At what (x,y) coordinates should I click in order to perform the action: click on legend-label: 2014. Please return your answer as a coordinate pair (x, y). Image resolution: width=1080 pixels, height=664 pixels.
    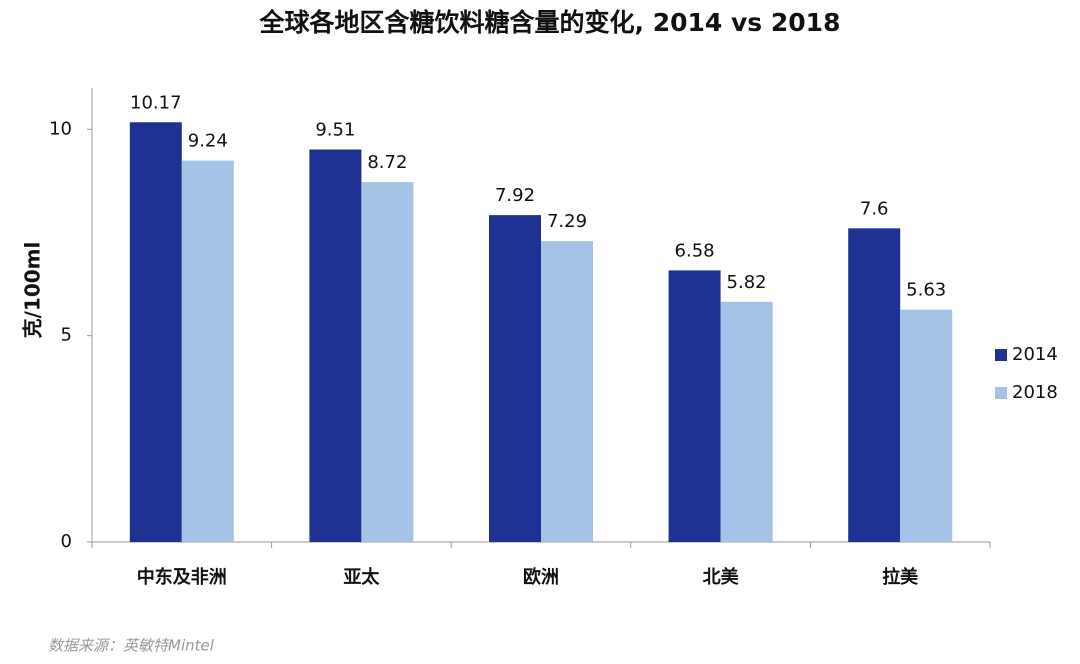
    Looking at the image, I should click on (1035, 354).